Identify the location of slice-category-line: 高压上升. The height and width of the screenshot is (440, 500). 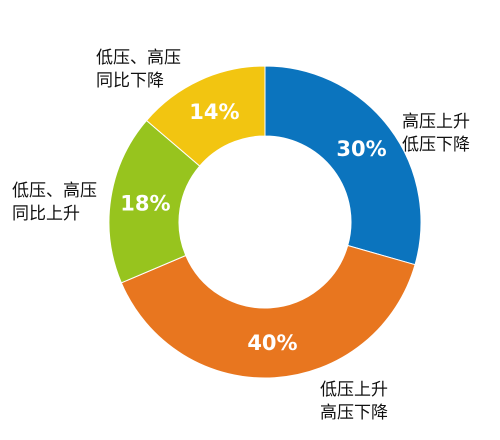
(436, 122).